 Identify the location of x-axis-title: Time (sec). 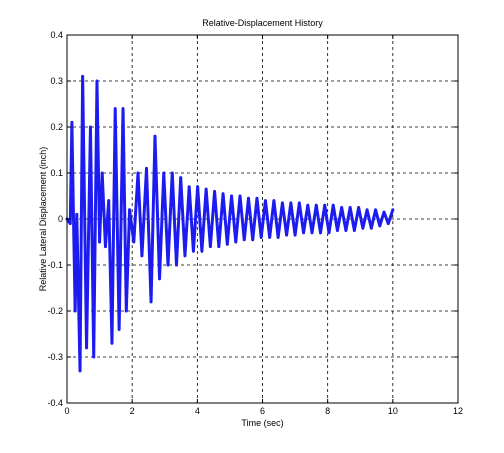
(262, 423).